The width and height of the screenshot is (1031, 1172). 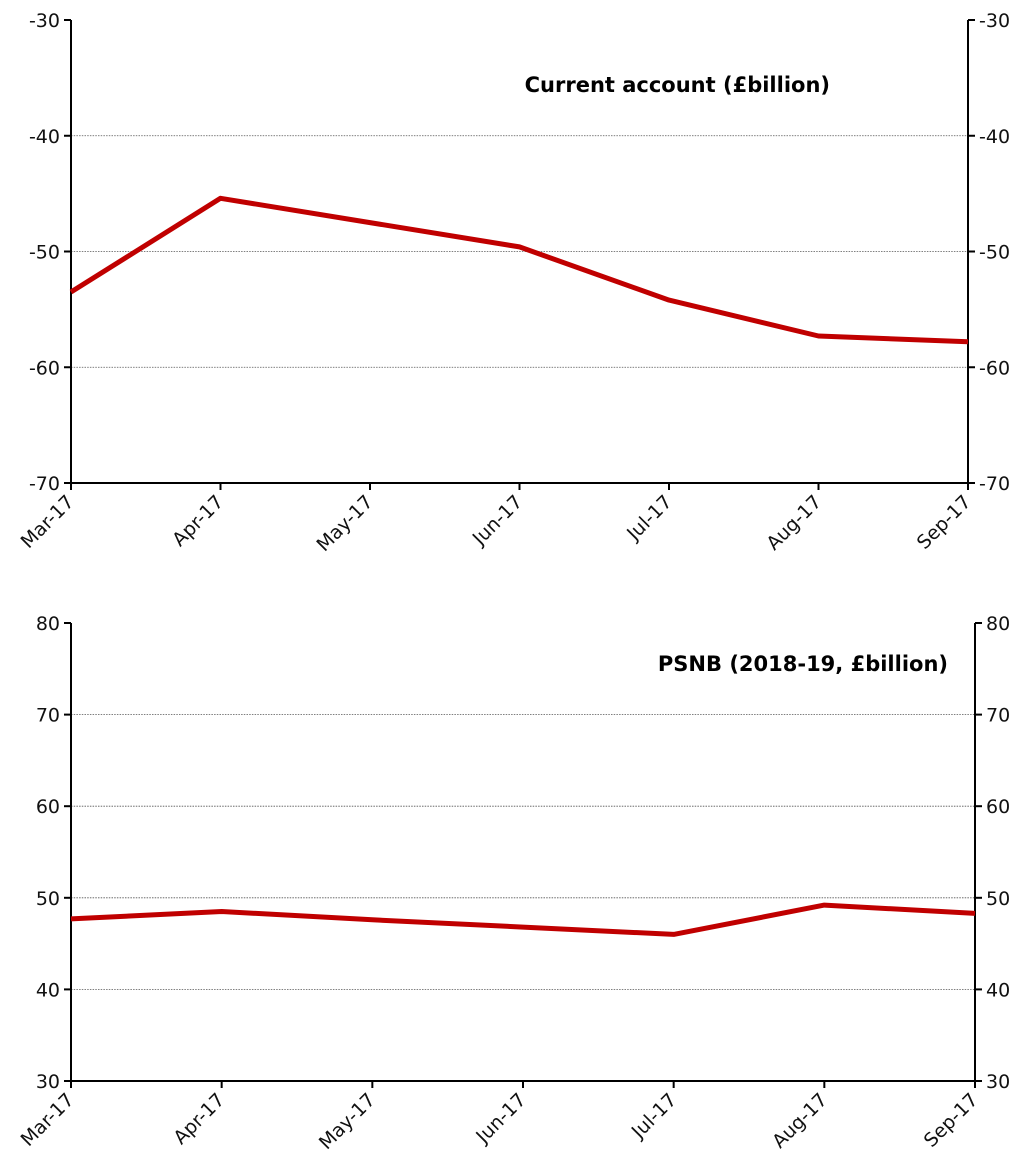 What do you see at coordinates (998, 899) in the screenshot?
I see `chart-1-y-tick-label-right: 50` at bounding box center [998, 899].